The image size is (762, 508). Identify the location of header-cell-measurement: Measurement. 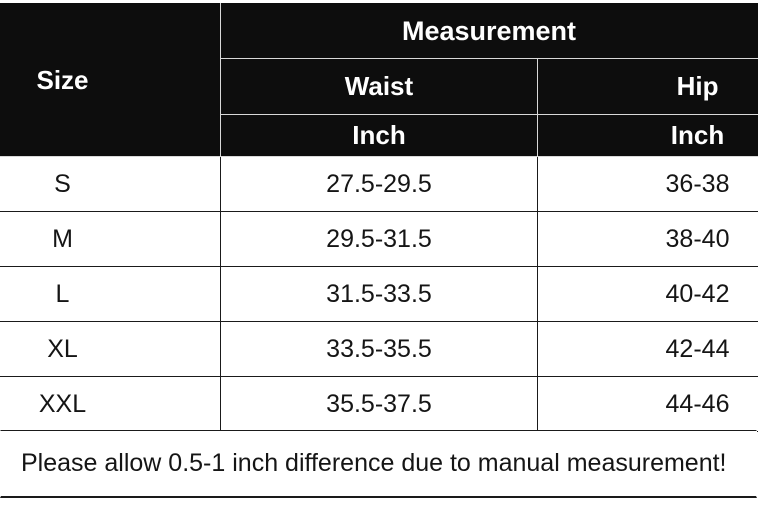
(489, 31).